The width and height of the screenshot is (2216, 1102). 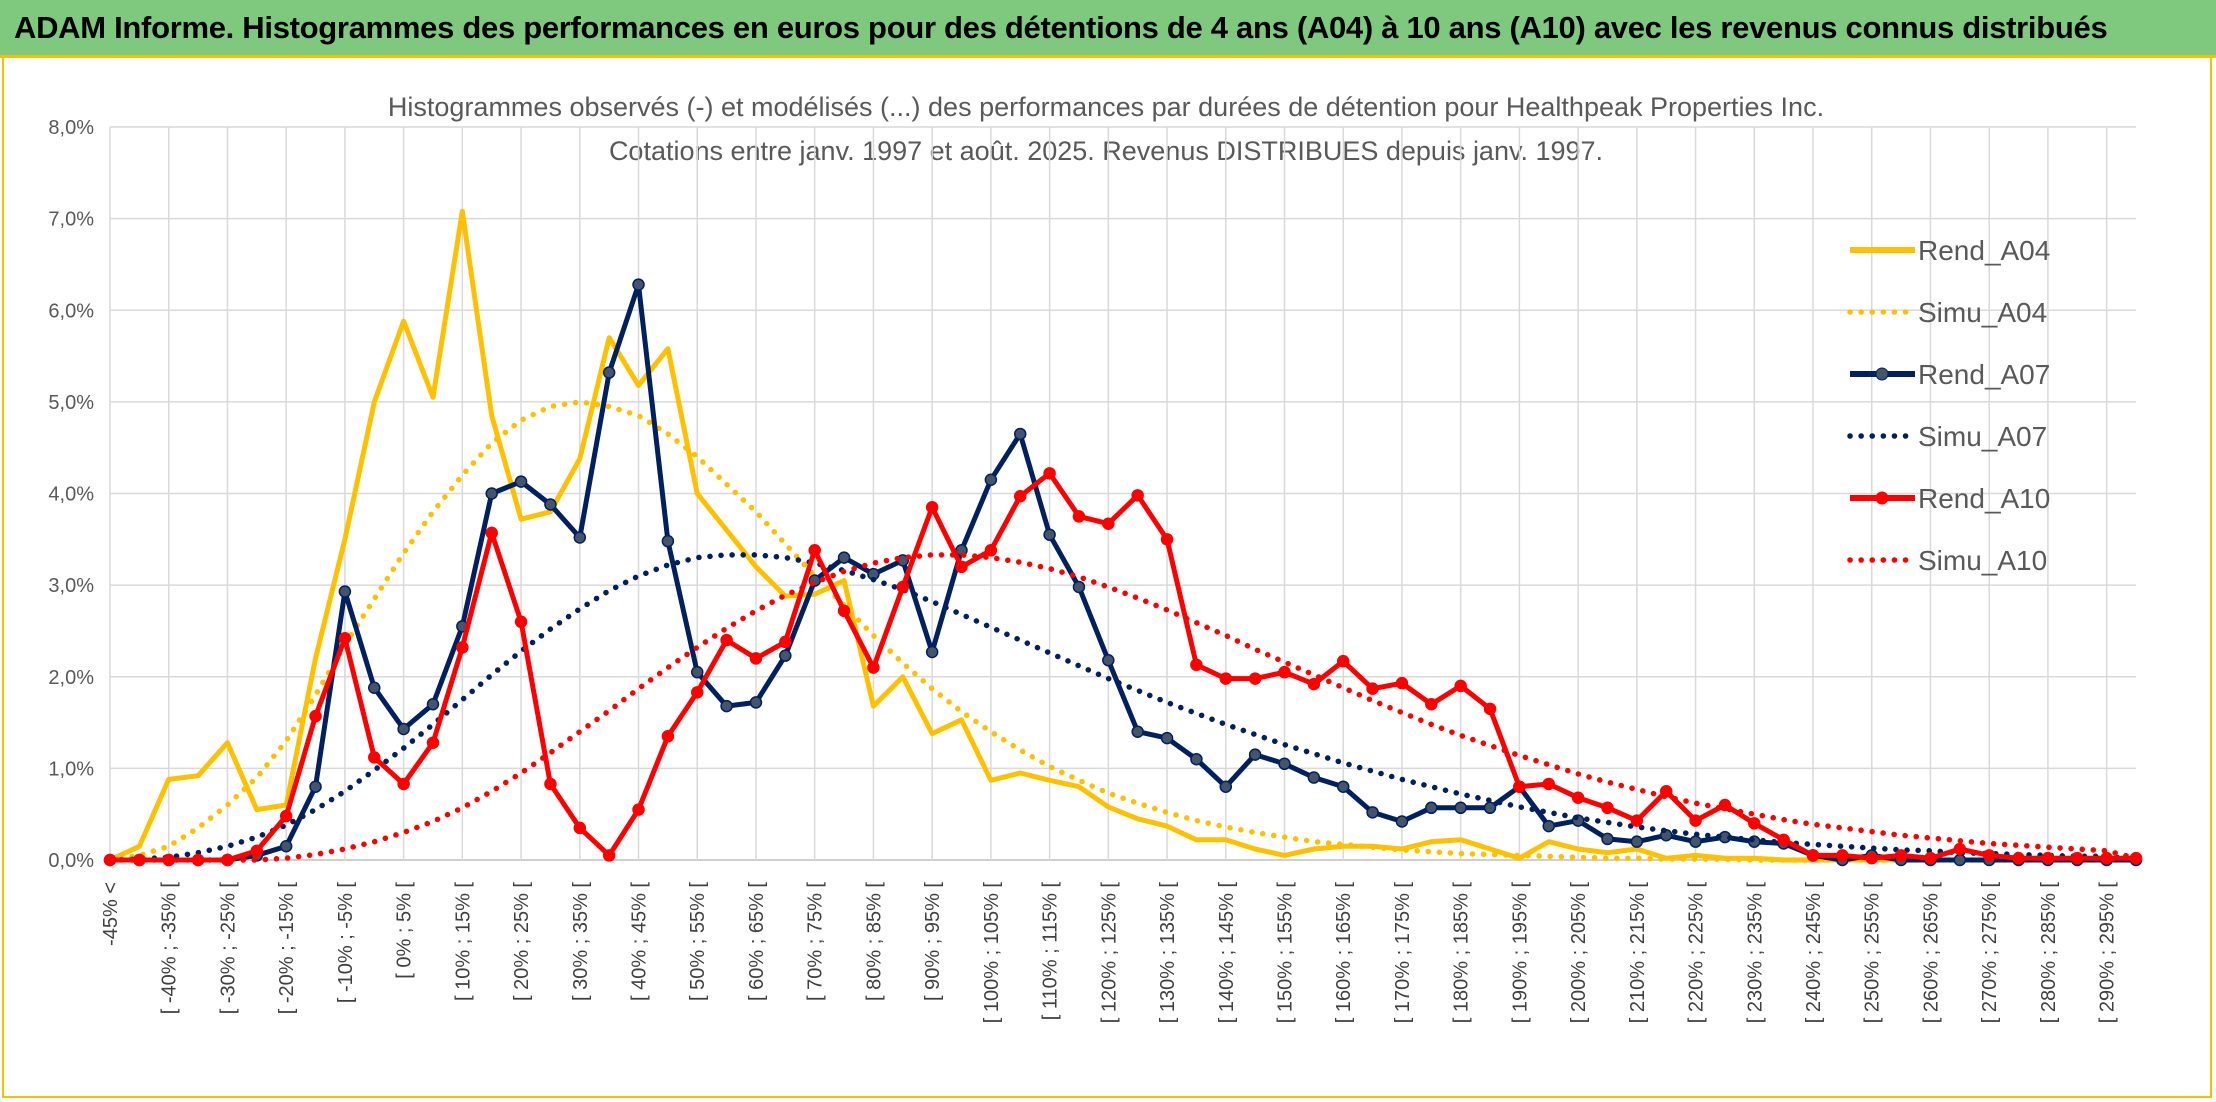 I want to click on x-tick-label: [ 120% ; 125% [, so click(x=1109, y=953).